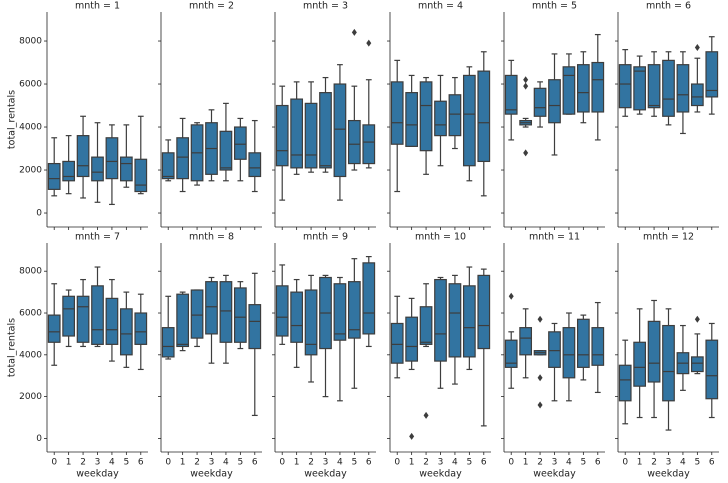  Describe the element at coordinates (668, 6) in the screenshot. I see `panel-title: mnth = 6` at that location.